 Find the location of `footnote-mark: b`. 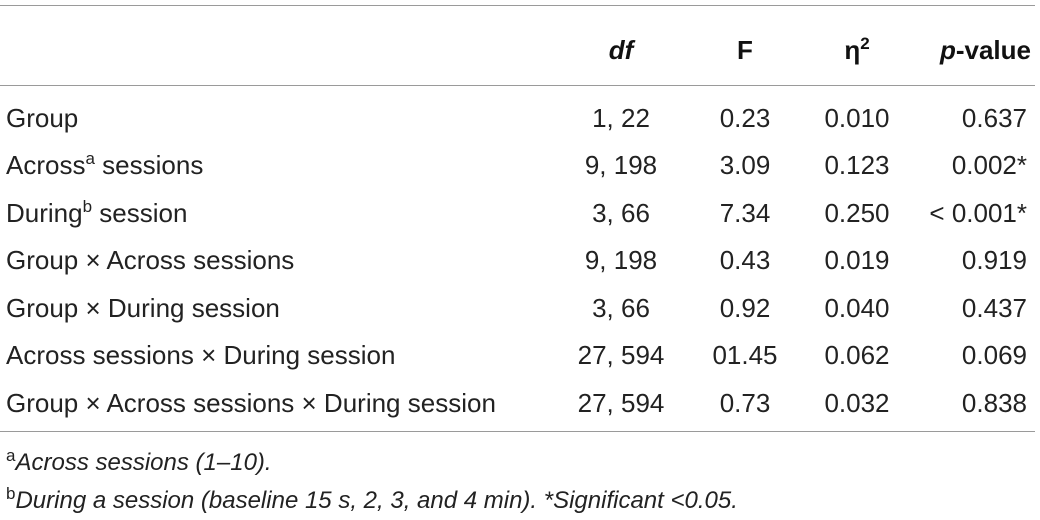

footnote-mark: b is located at coordinates (11, 493).